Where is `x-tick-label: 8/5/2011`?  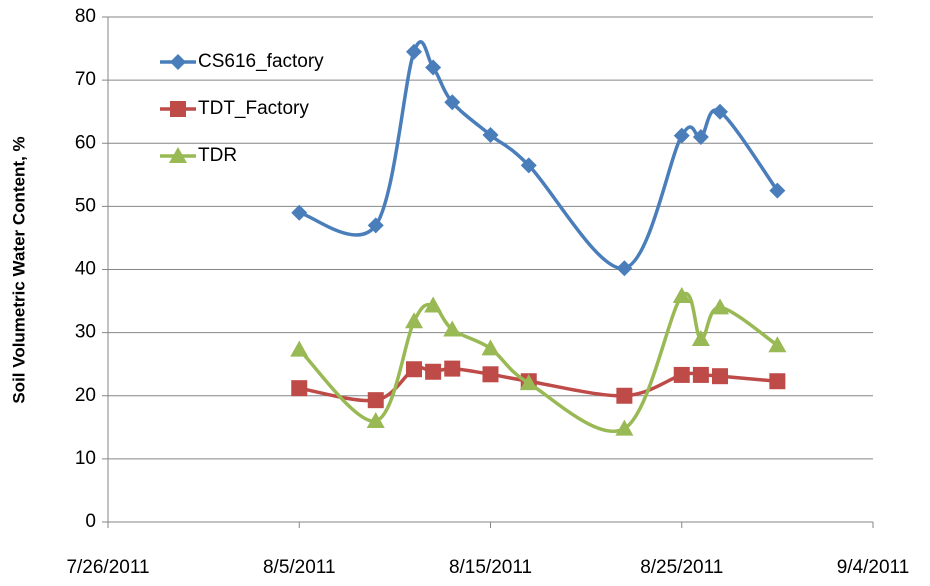
x-tick-label: 8/5/2011 is located at coordinates (299, 567).